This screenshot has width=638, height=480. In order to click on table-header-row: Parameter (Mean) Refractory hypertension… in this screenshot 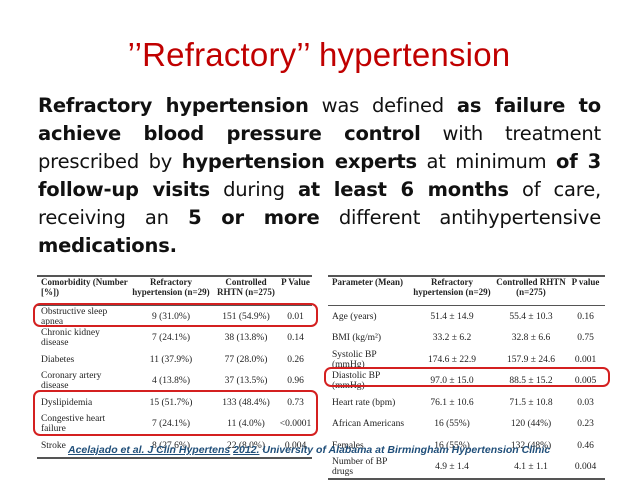, I will do `click(466, 290)`.